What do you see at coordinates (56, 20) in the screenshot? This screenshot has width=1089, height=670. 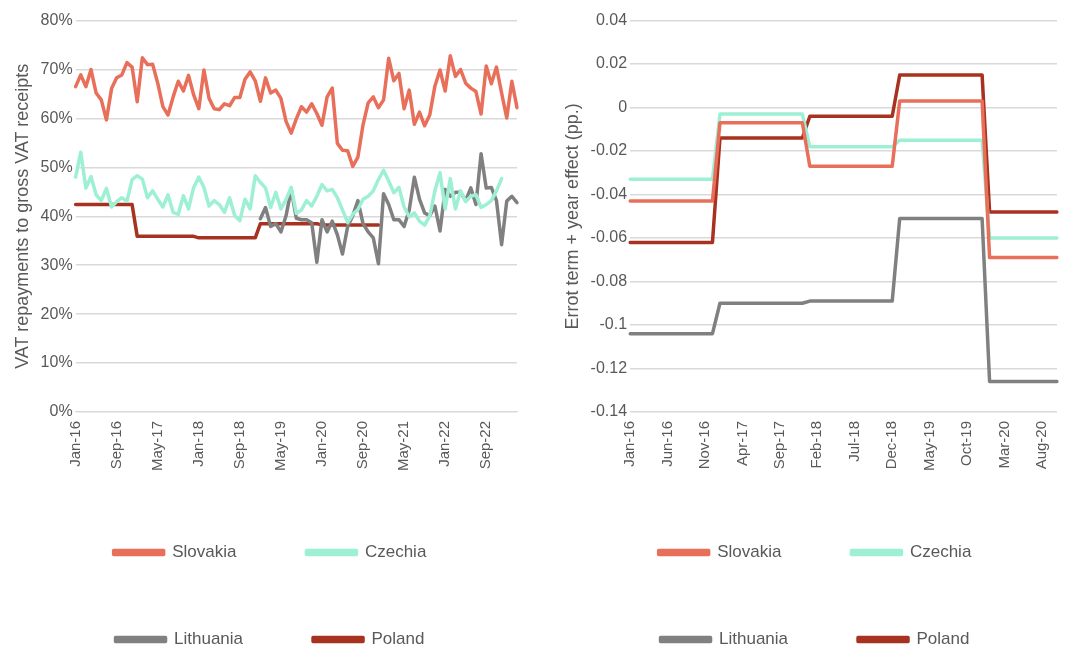 I see `y-tick-label: 80%` at bounding box center [56, 20].